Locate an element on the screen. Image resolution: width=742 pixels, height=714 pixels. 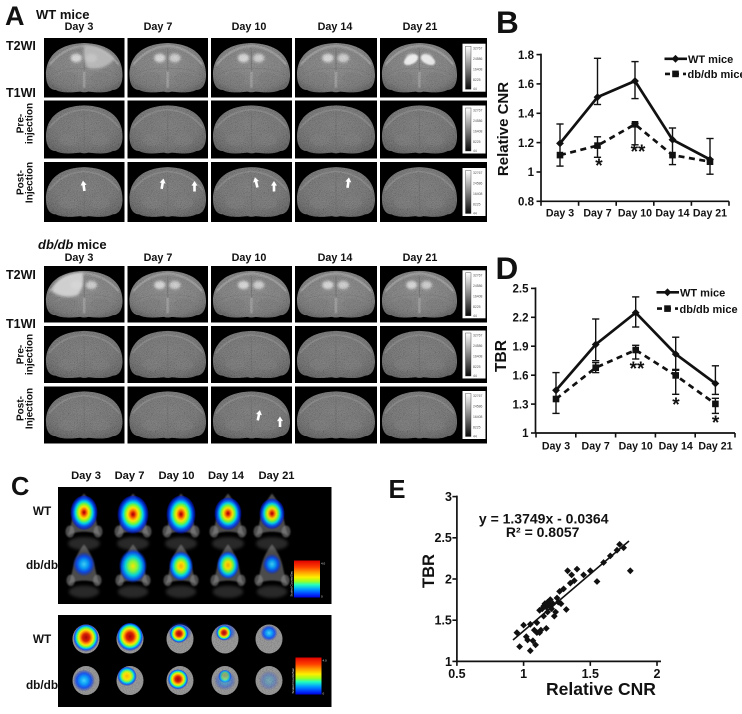
svg-text: 0.8 is located at coordinates (526, 203).